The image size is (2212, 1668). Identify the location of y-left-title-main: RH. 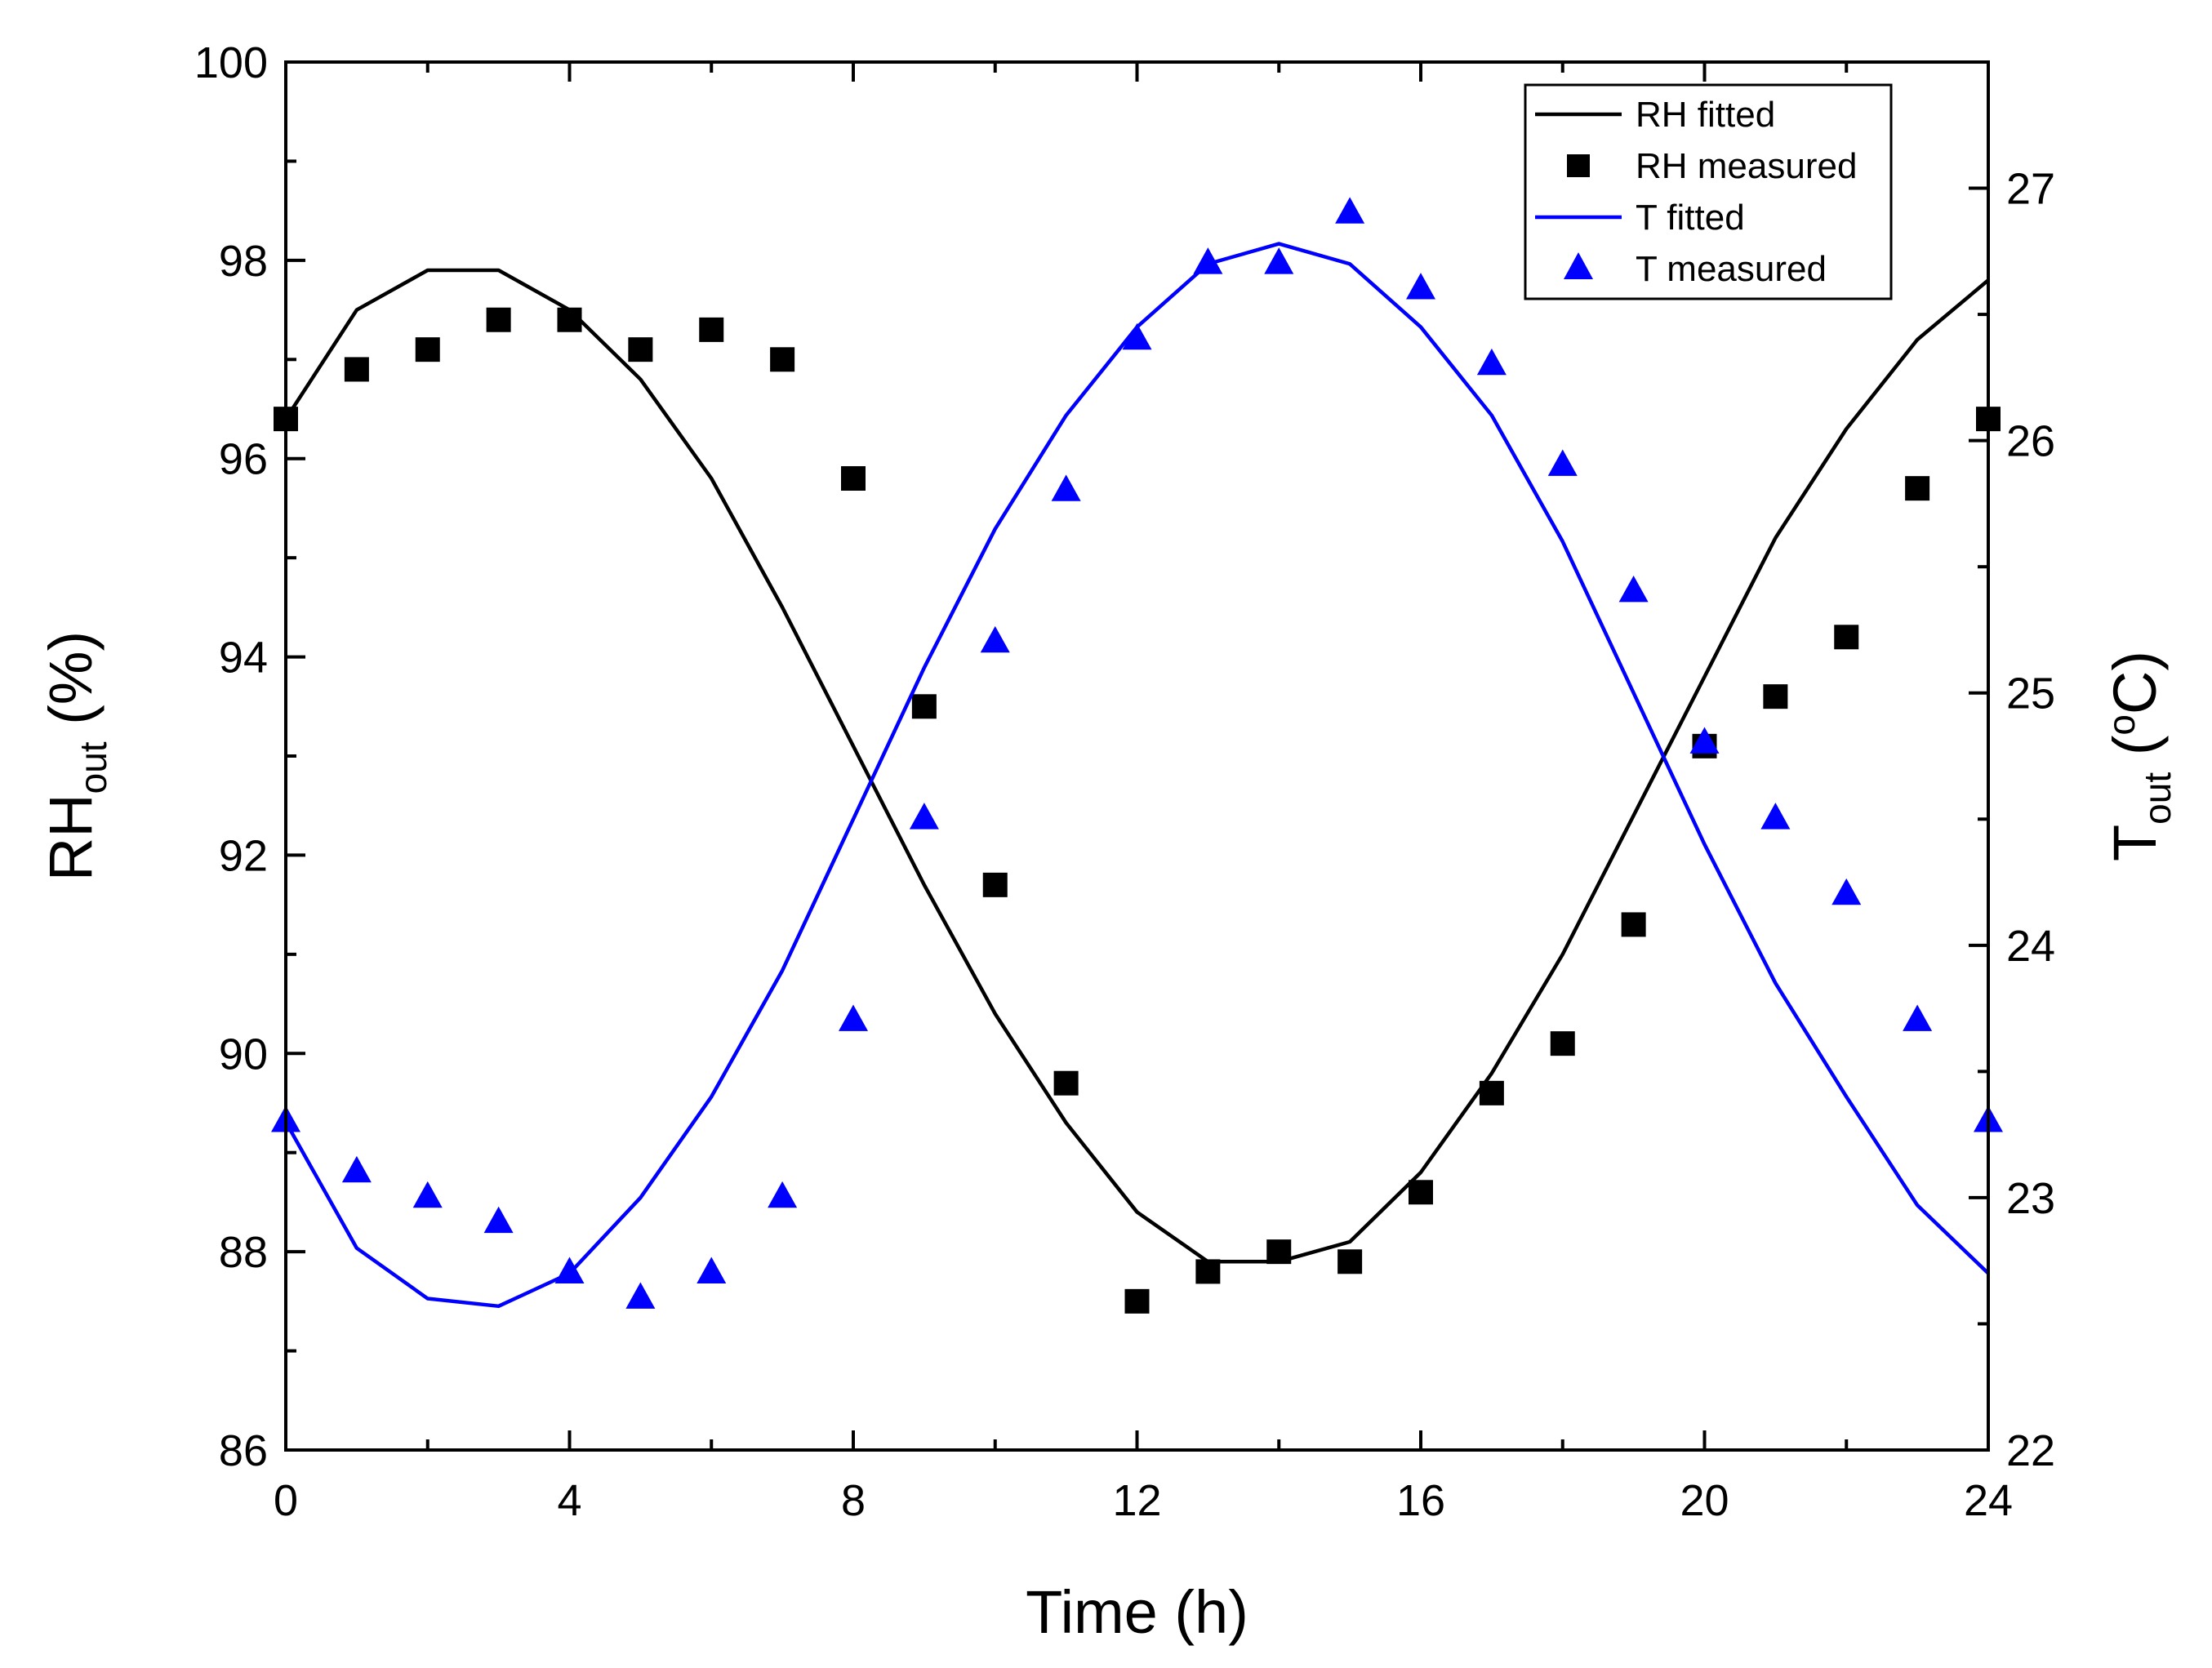
(71, 837).